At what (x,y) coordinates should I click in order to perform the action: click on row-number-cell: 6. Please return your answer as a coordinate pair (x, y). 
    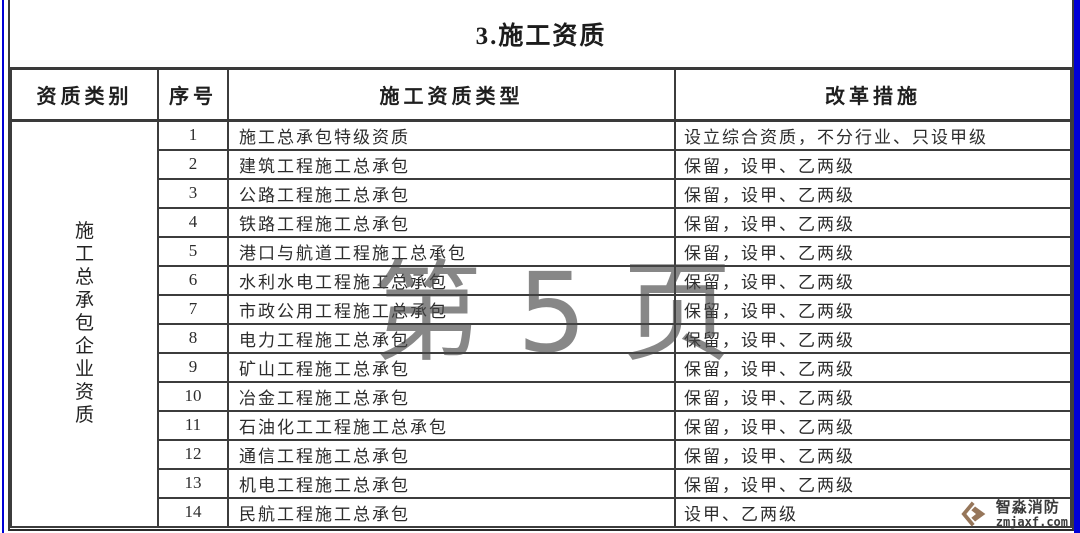
    Looking at the image, I should click on (193, 280).